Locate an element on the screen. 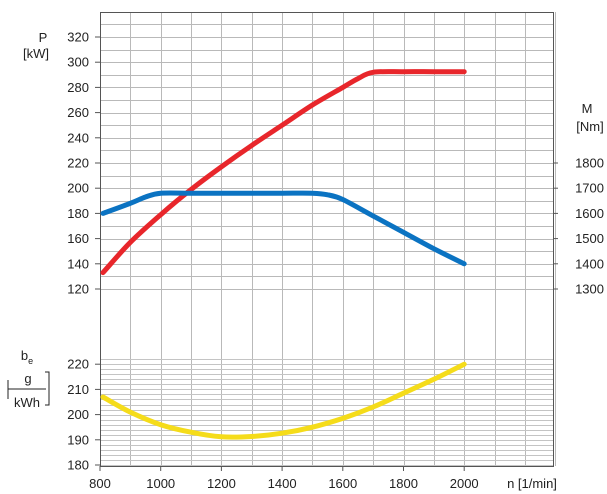 This screenshot has height=494, width=607. consumption-axis-denominator: kWh is located at coordinates (27, 402).